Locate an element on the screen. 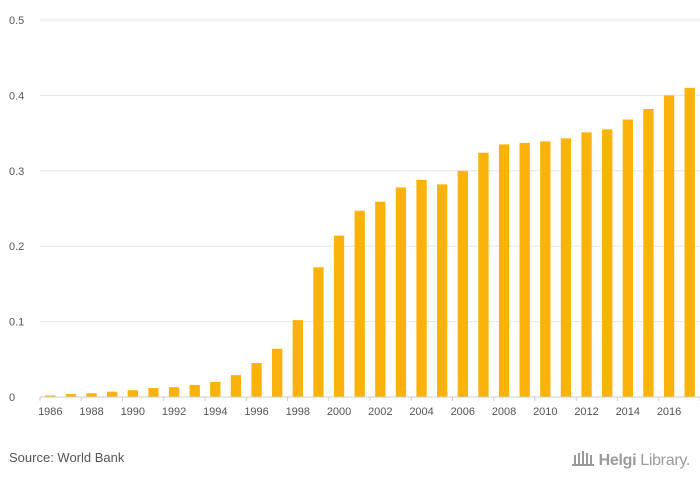 The width and height of the screenshot is (700, 483). bar-1988 is located at coordinates (91, 395).